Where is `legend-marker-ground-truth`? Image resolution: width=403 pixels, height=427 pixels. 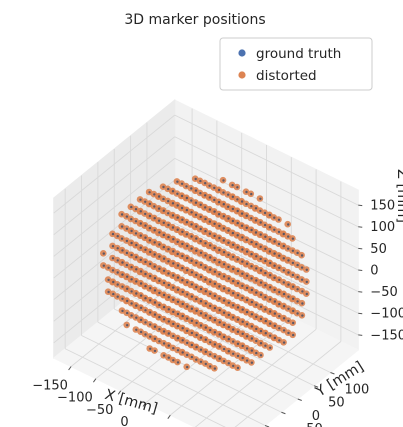 legend-marker-ground-truth is located at coordinates (242, 53).